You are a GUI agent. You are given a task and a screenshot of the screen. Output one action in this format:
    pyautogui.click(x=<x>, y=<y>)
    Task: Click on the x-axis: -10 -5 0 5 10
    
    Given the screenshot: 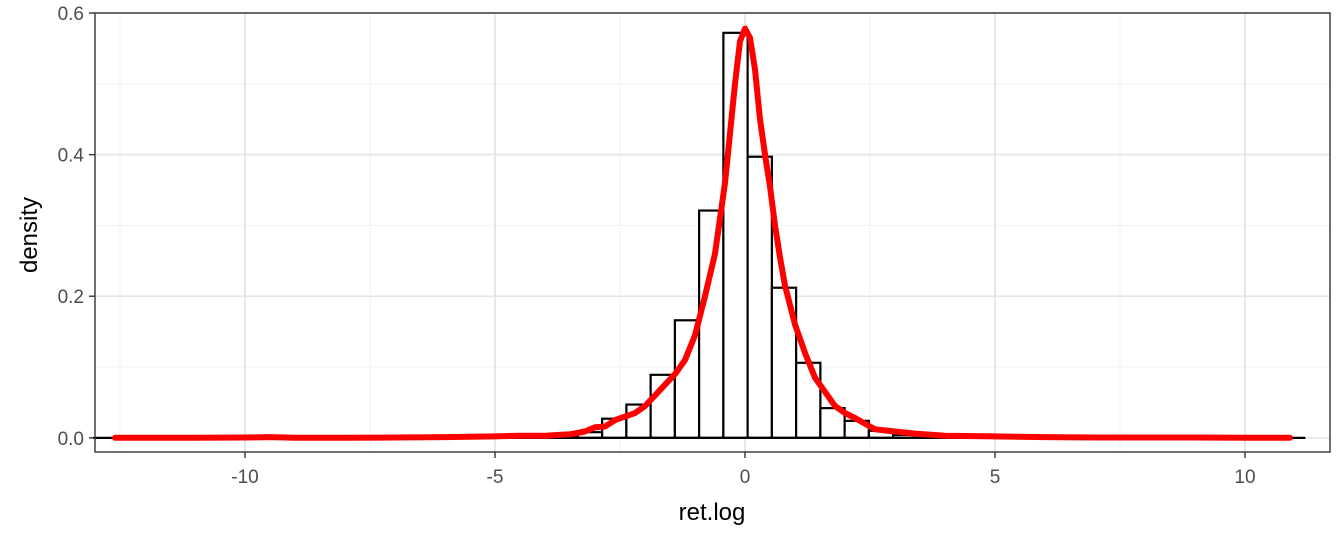 What is the action you would take?
    pyautogui.click(x=743, y=470)
    